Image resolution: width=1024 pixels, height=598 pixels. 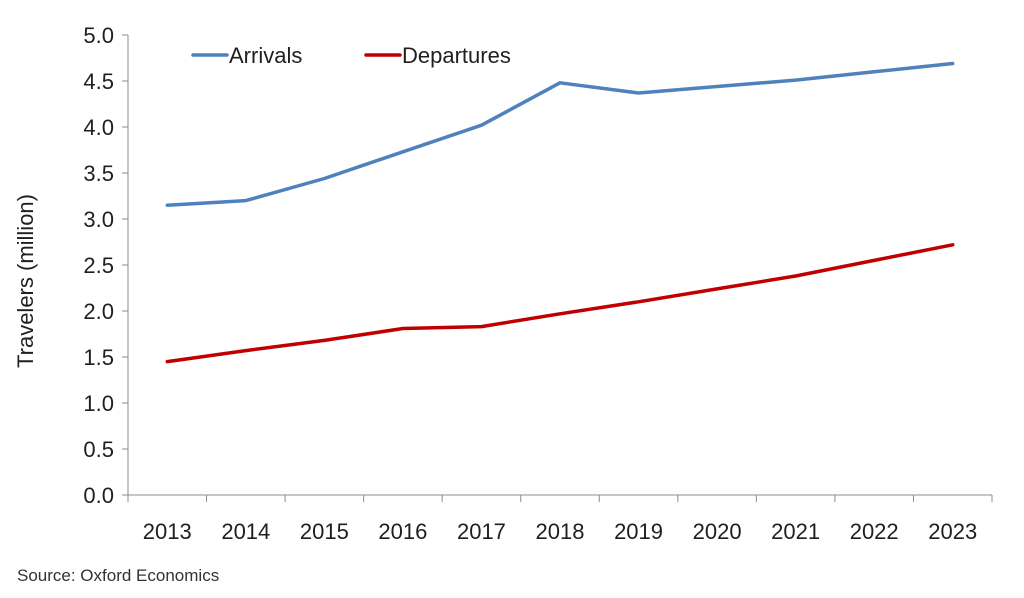 What do you see at coordinates (98, 127) in the screenshot?
I see `y-tick-label: 4.0` at bounding box center [98, 127].